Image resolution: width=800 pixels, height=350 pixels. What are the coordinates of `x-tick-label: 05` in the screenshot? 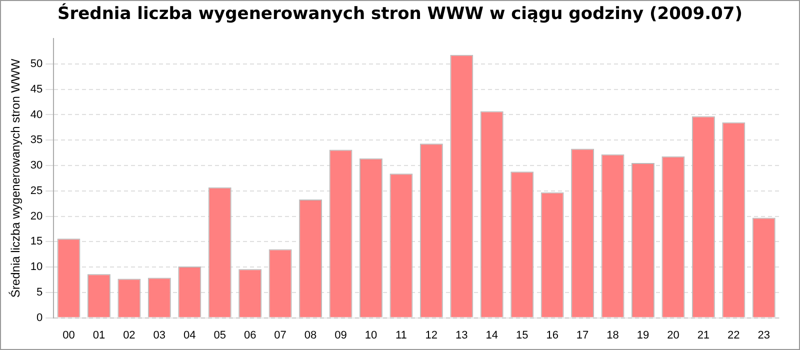 It's located at (220, 335).